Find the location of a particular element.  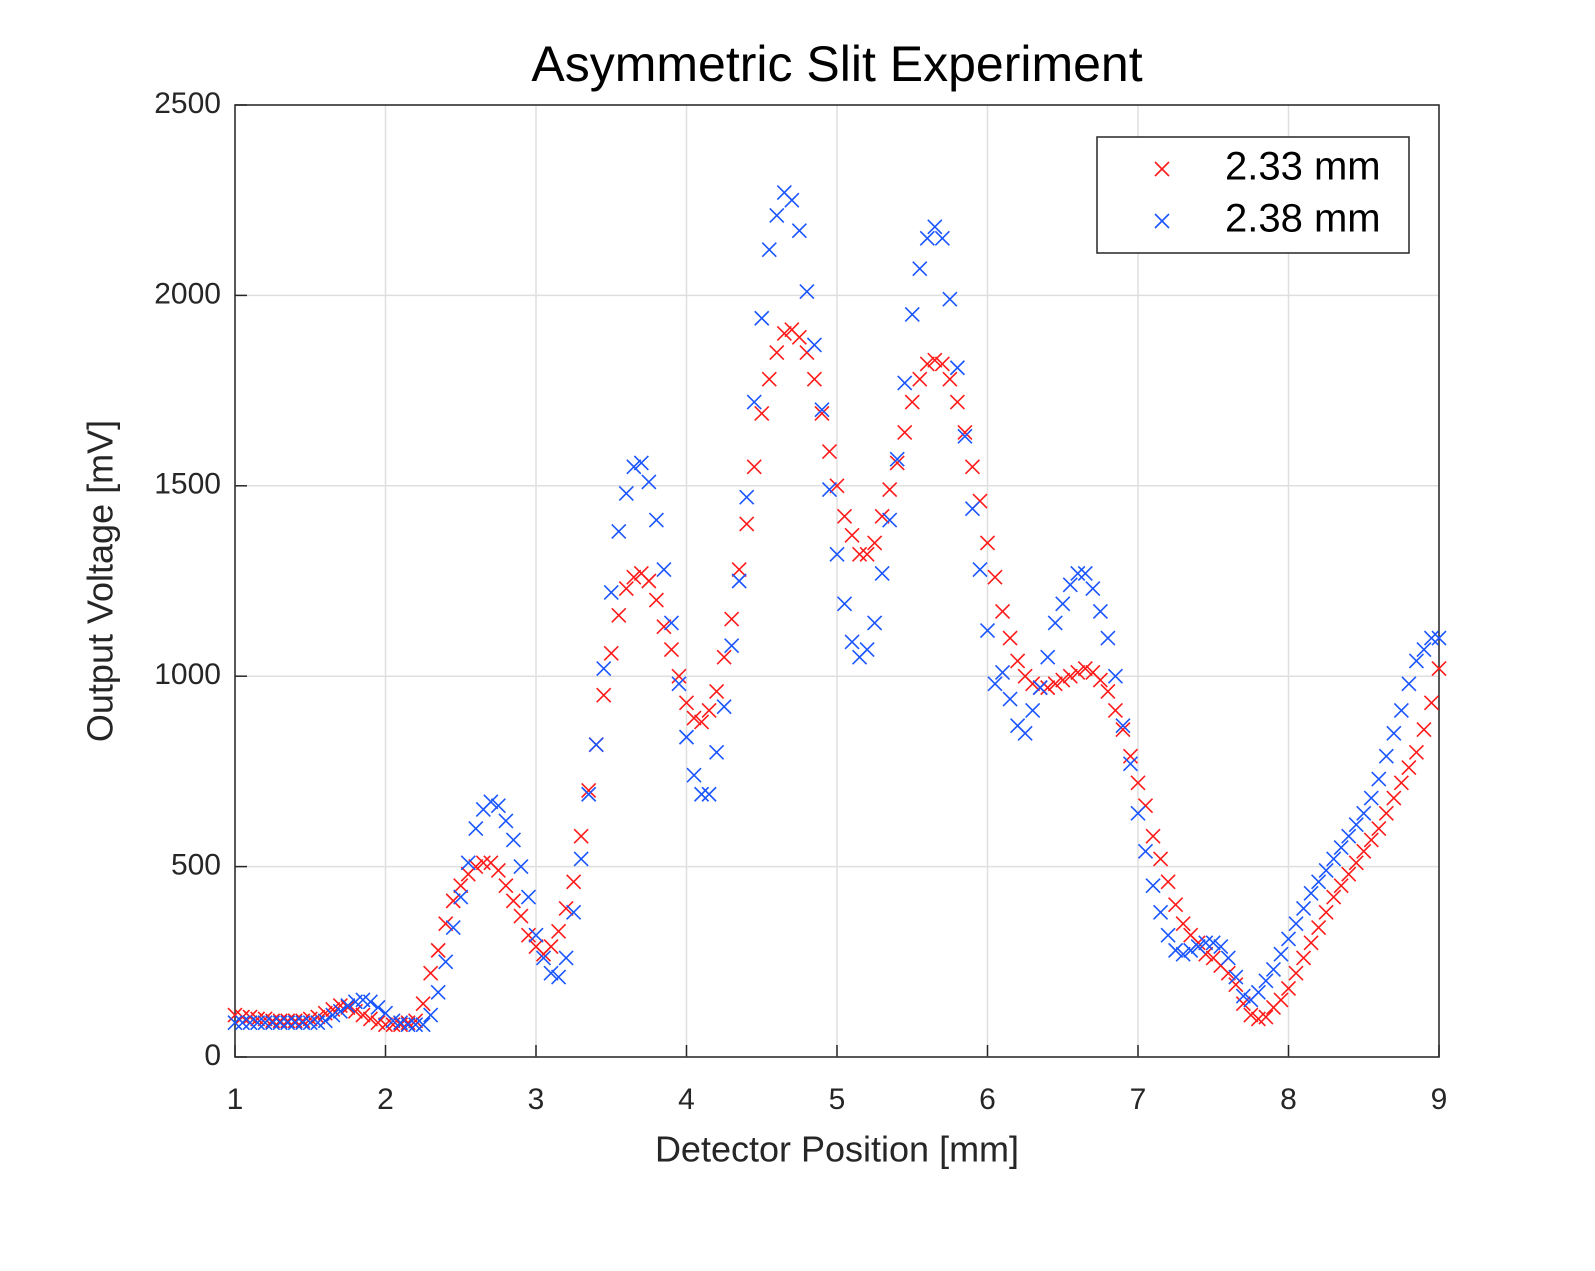

legend-box is located at coordinates (1253, 195).